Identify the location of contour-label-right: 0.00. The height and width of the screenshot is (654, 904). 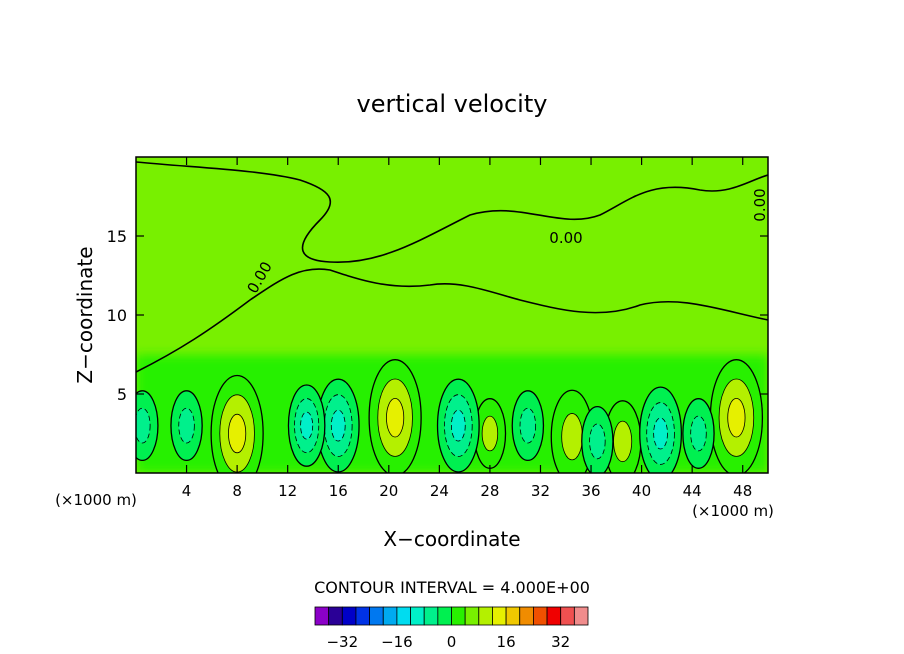
(760, 204).